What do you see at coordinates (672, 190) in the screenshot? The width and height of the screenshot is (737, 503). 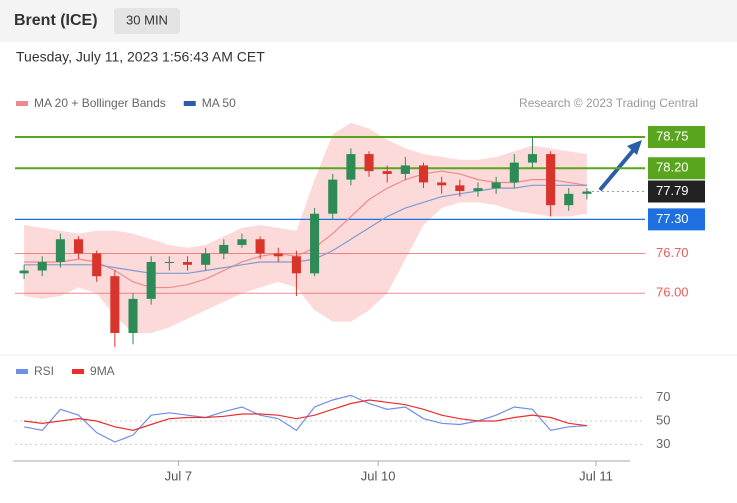 I see `level-label: 77.79` at bounding box center [672, 190].